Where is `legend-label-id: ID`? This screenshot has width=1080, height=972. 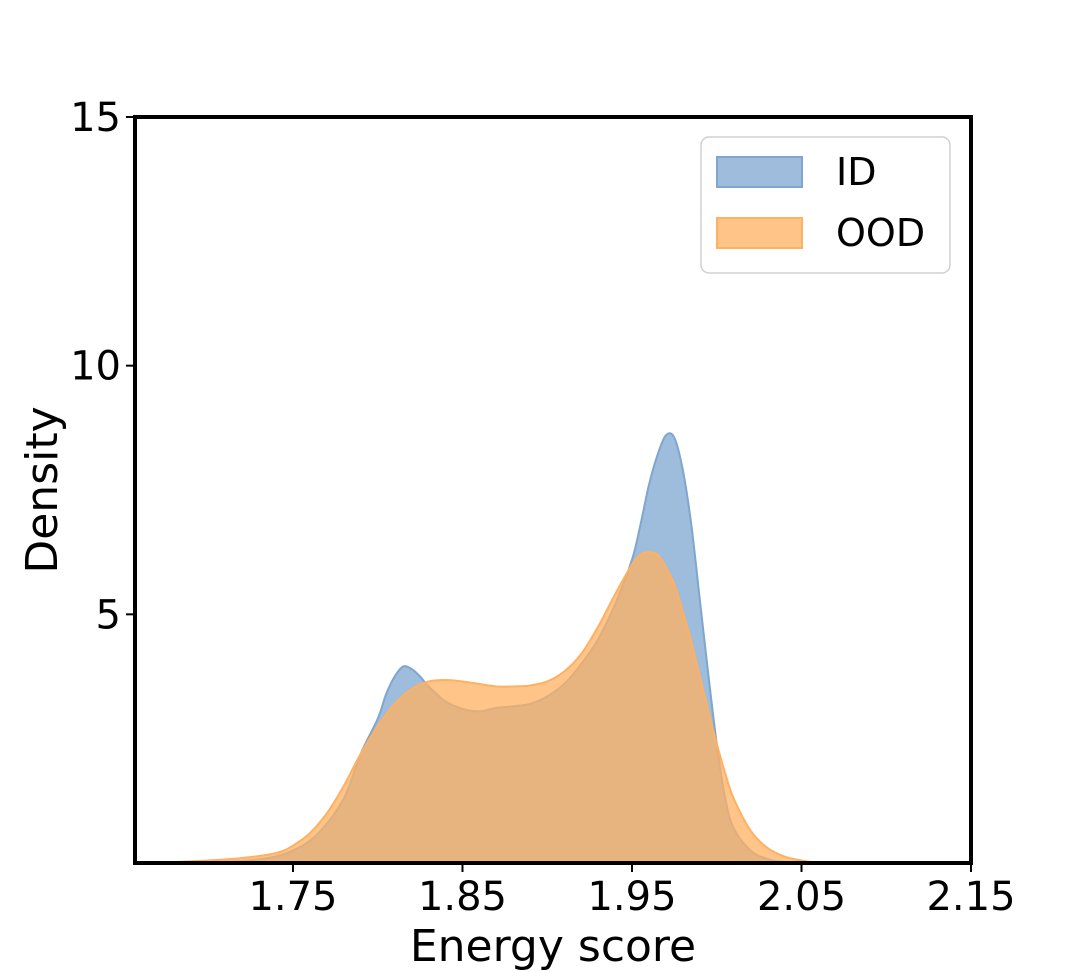 legend-label-id: ID is located at coordinates (856, 172).